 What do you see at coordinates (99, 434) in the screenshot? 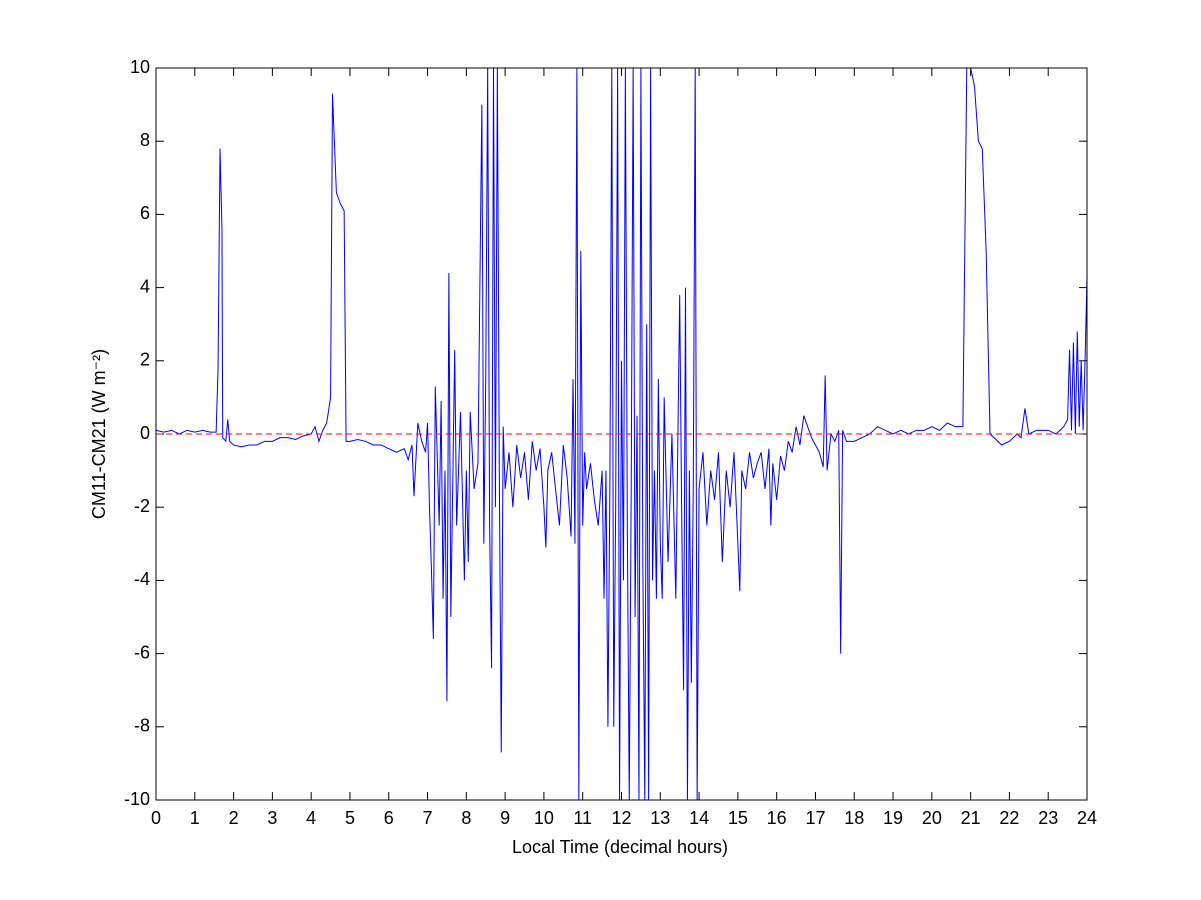
I see `y-axis-label: CM11-CM21 (W m⁻²)` at bounding box center [99, 434].